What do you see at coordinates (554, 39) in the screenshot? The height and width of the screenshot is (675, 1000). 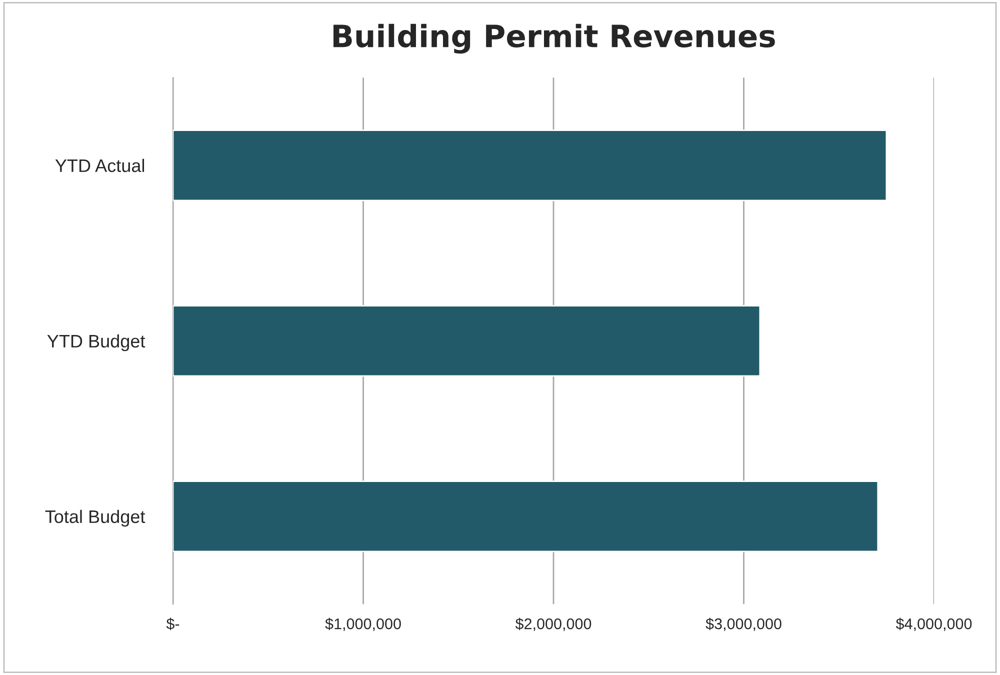 I see `chart-title: Building Permit Revenues` at bounding box center [554, 39].